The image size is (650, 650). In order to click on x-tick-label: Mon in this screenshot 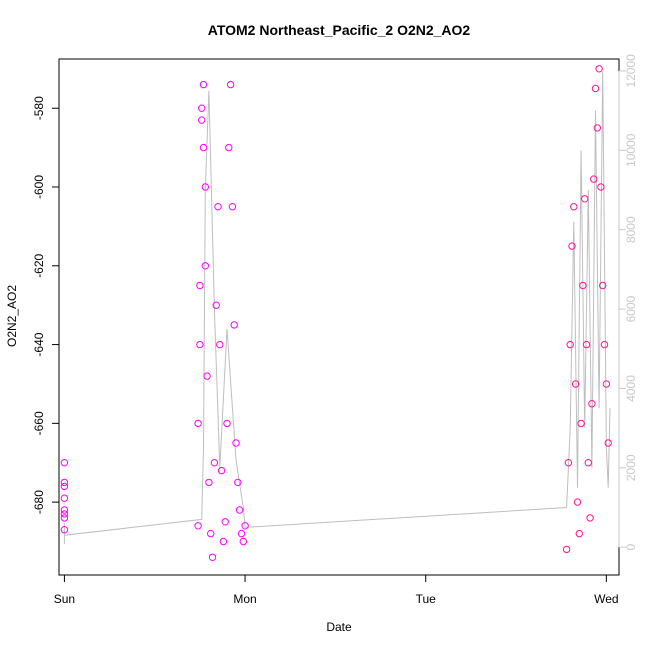, I will do `click(244, 599)`.